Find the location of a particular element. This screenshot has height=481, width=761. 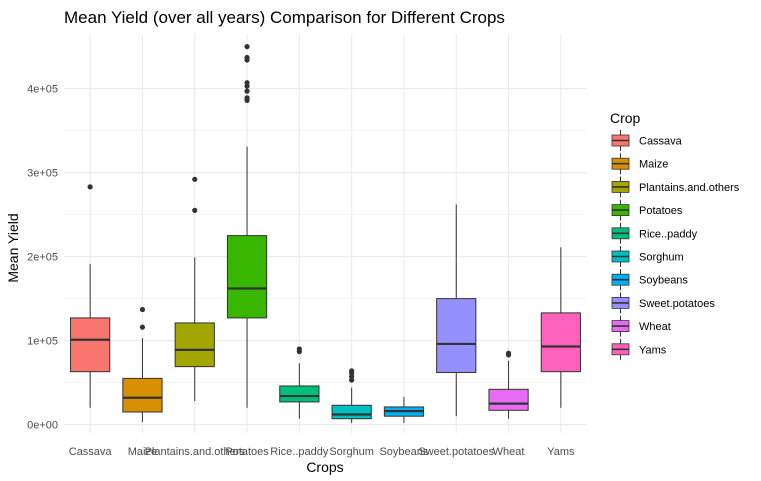

box-yams is located at coordinates (560, 327).